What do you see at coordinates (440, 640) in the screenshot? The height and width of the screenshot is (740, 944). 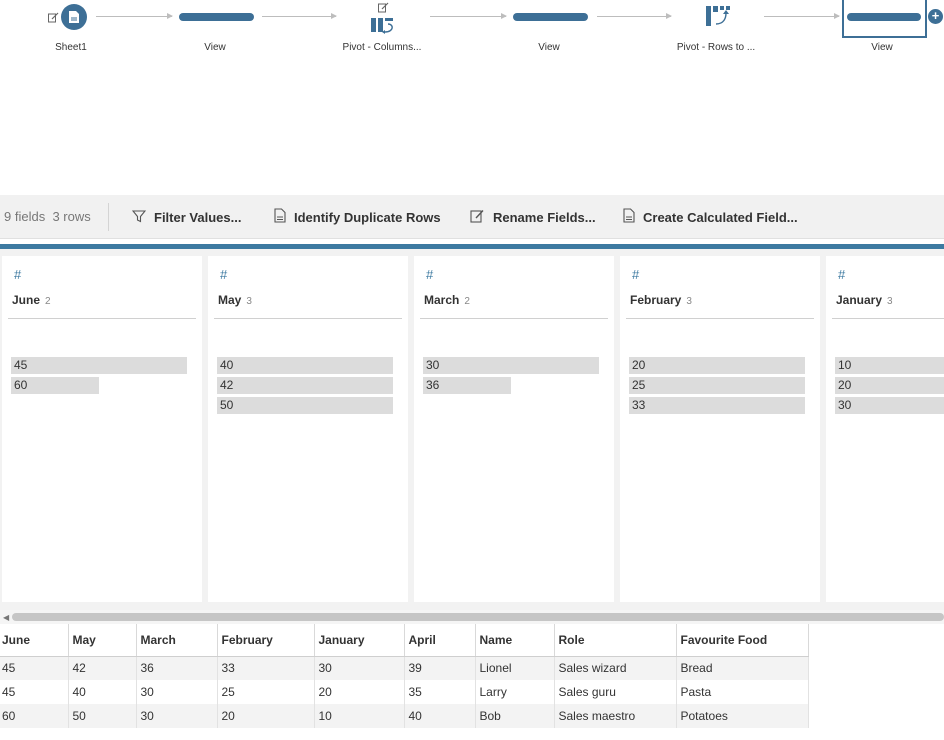 I see `column-header: April` at bounding box center [440, 640].